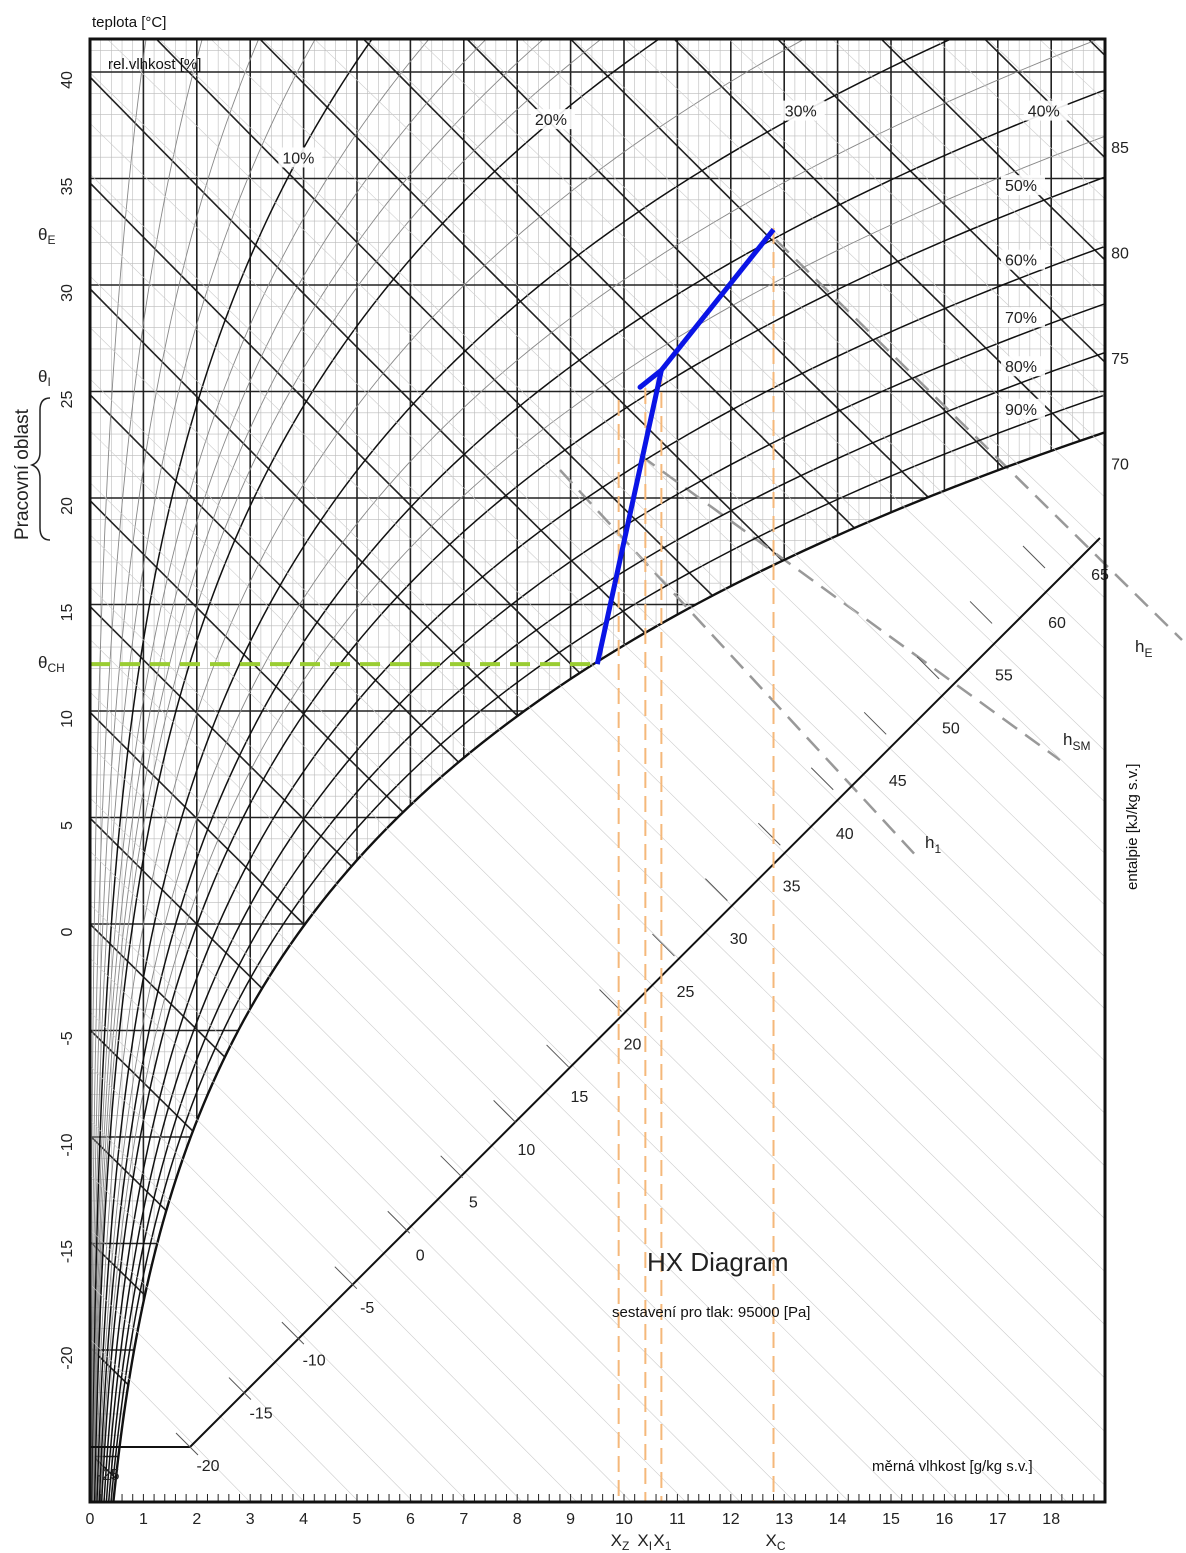 The height and width of the screenshot is (1553, 1186). I want to click on x-tick-label: 16, so click(945, 1519).